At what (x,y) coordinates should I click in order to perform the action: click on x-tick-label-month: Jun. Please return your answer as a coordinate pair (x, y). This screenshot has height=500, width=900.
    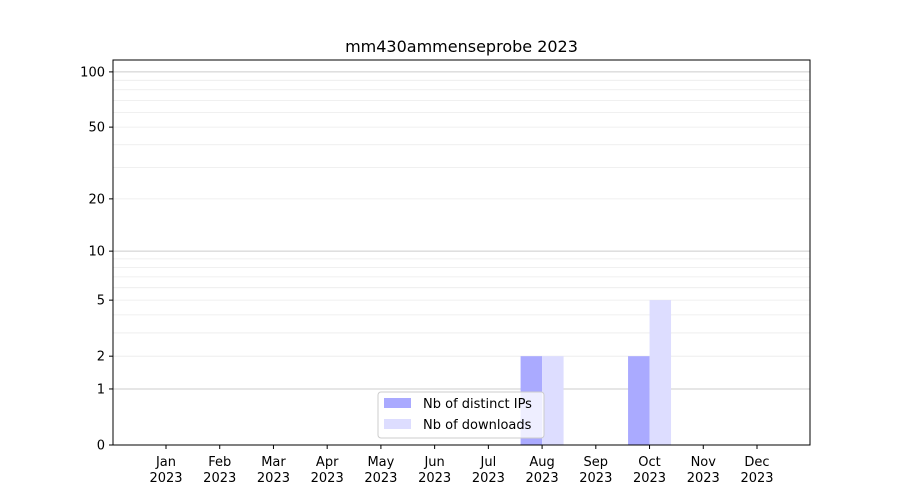
    Looking at the image, I should click on (433, 462).